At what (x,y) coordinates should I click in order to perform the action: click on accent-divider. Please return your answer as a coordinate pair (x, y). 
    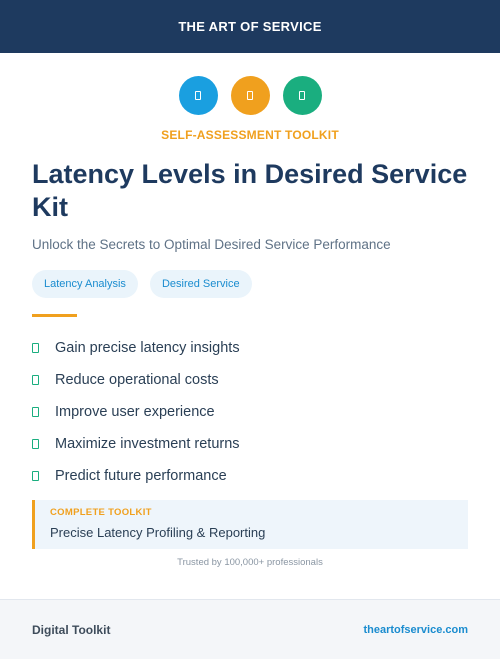
    Looking at the image, I should click on (54, 315).